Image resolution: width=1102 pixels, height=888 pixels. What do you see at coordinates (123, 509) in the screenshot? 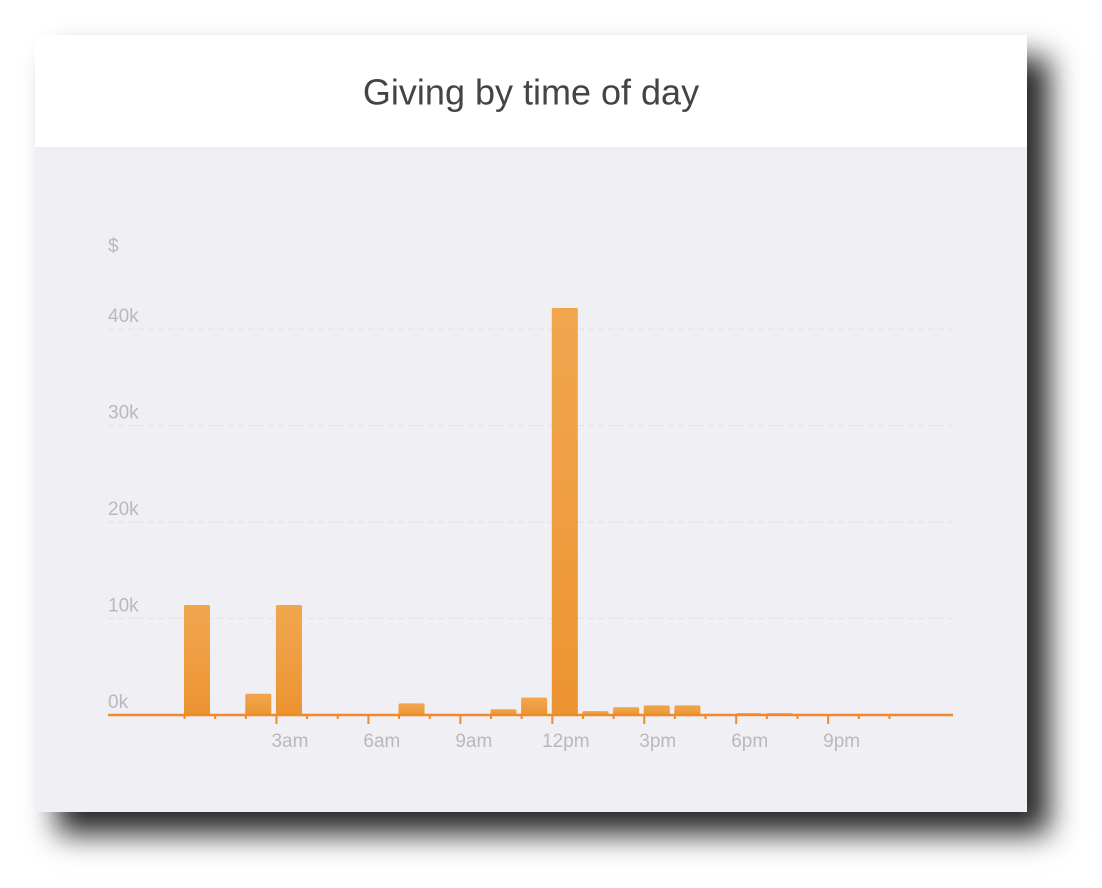
I see `y-tick-label: 20k` at bounding box center [123, 509].